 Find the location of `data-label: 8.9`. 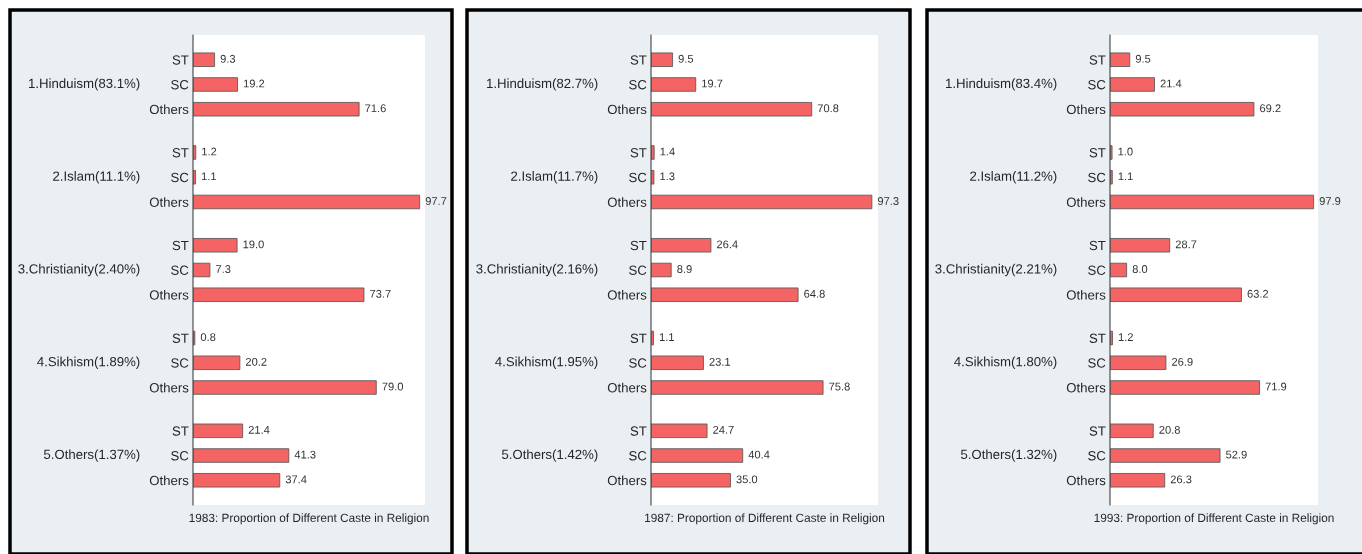

data-label: 8.9 is located at coordinates (684, 269).